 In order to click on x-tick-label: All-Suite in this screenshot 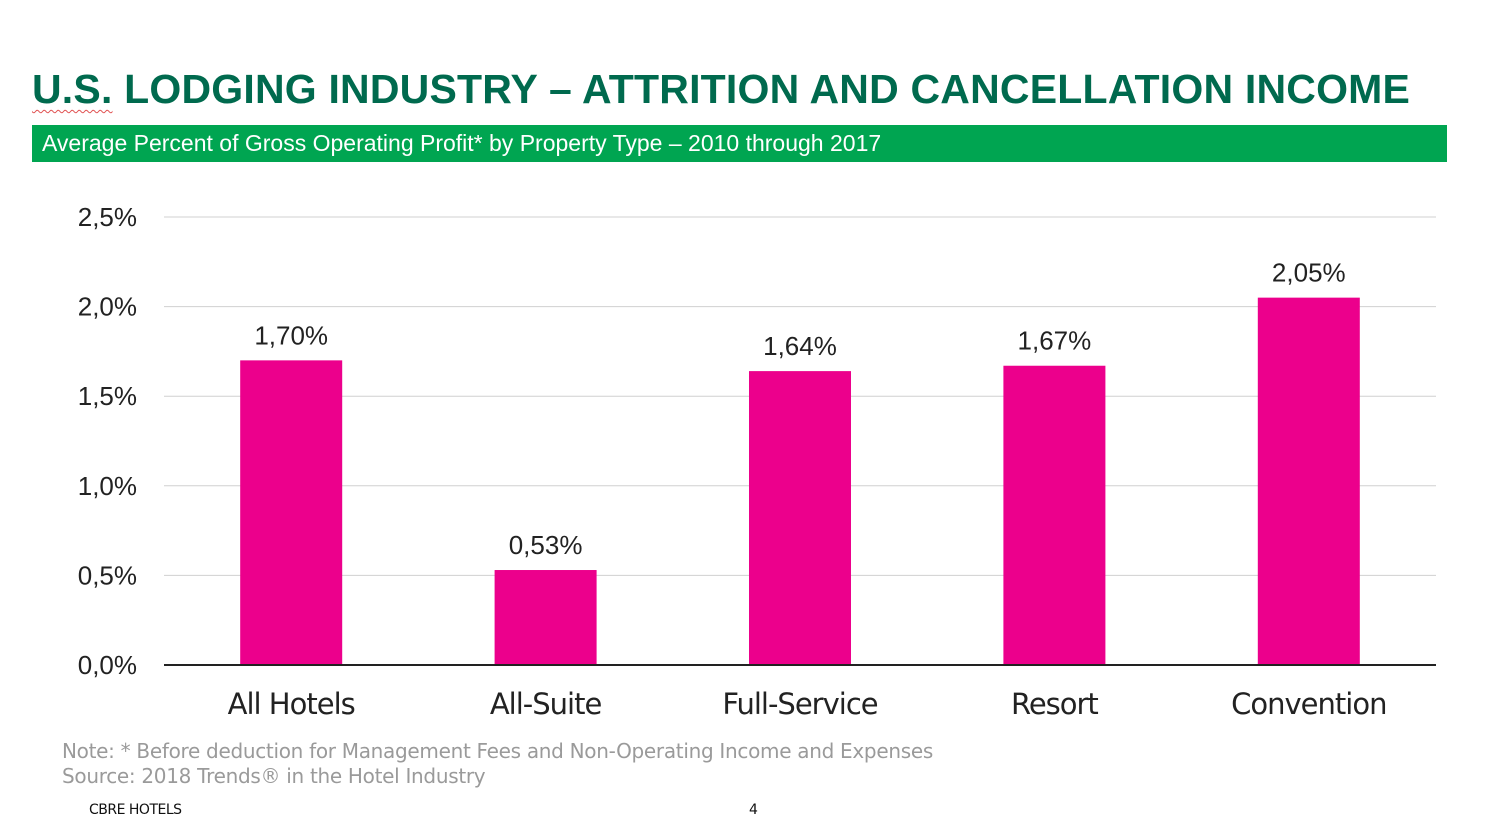, I will do `click(546, 704)`.